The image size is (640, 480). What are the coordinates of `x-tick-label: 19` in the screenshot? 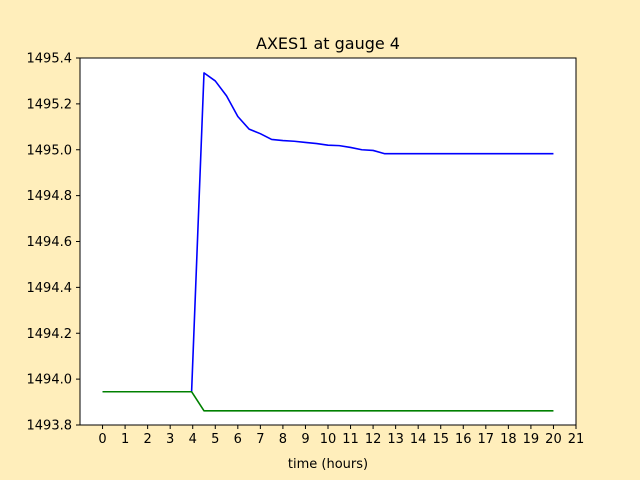 It's located at (531, 439).